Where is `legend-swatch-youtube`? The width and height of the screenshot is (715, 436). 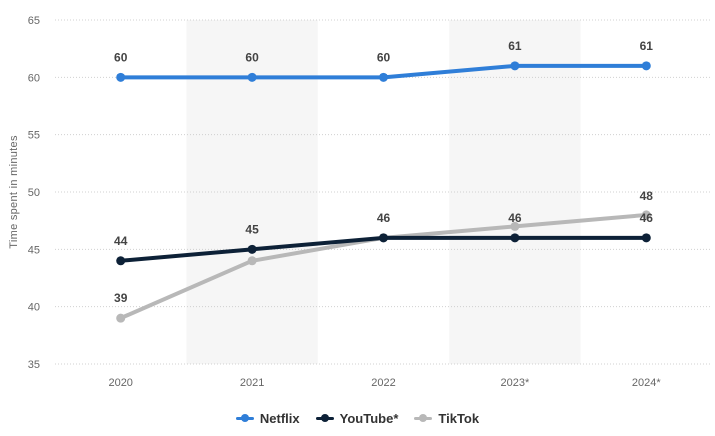
legend-swatch-youtube is located at coordinates (324, 419).